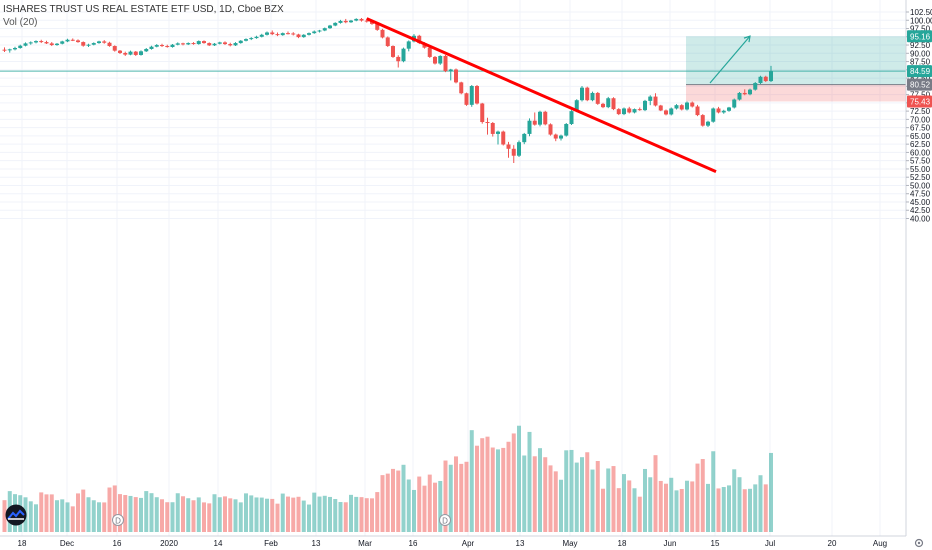 The height and width of the screenshot is (550, 932). I want to click on gear-ring, so click(919, 543).